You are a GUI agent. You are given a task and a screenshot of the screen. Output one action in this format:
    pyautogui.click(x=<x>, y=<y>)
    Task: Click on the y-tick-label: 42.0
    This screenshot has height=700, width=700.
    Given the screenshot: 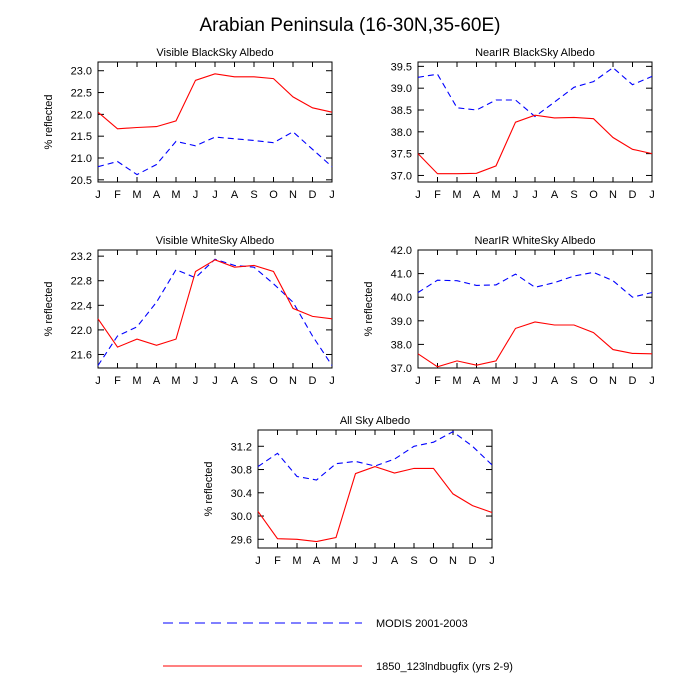 What is the action you would take?
    pyautogui.click(x=401, y=251)
    